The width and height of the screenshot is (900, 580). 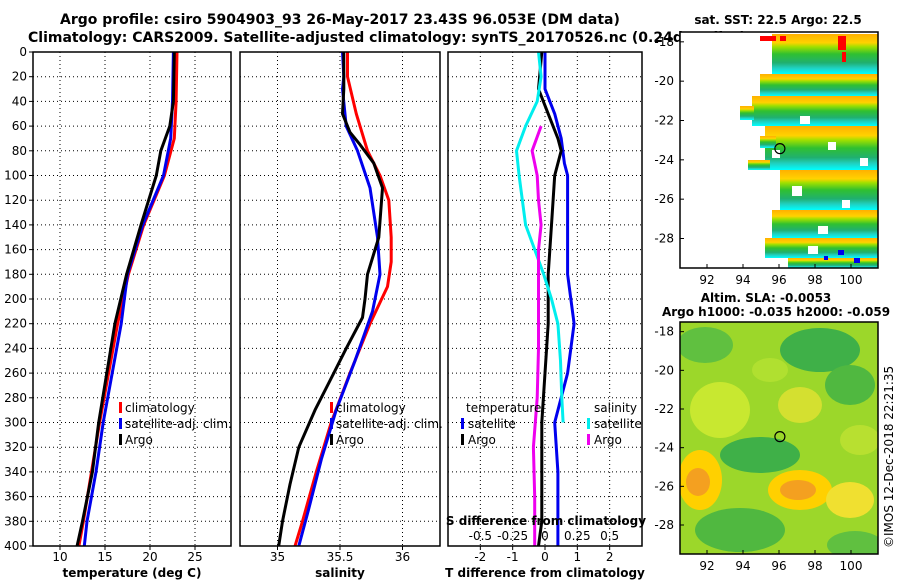 I want to click on depth-tick-label: 200, so click(x=15, y=299).